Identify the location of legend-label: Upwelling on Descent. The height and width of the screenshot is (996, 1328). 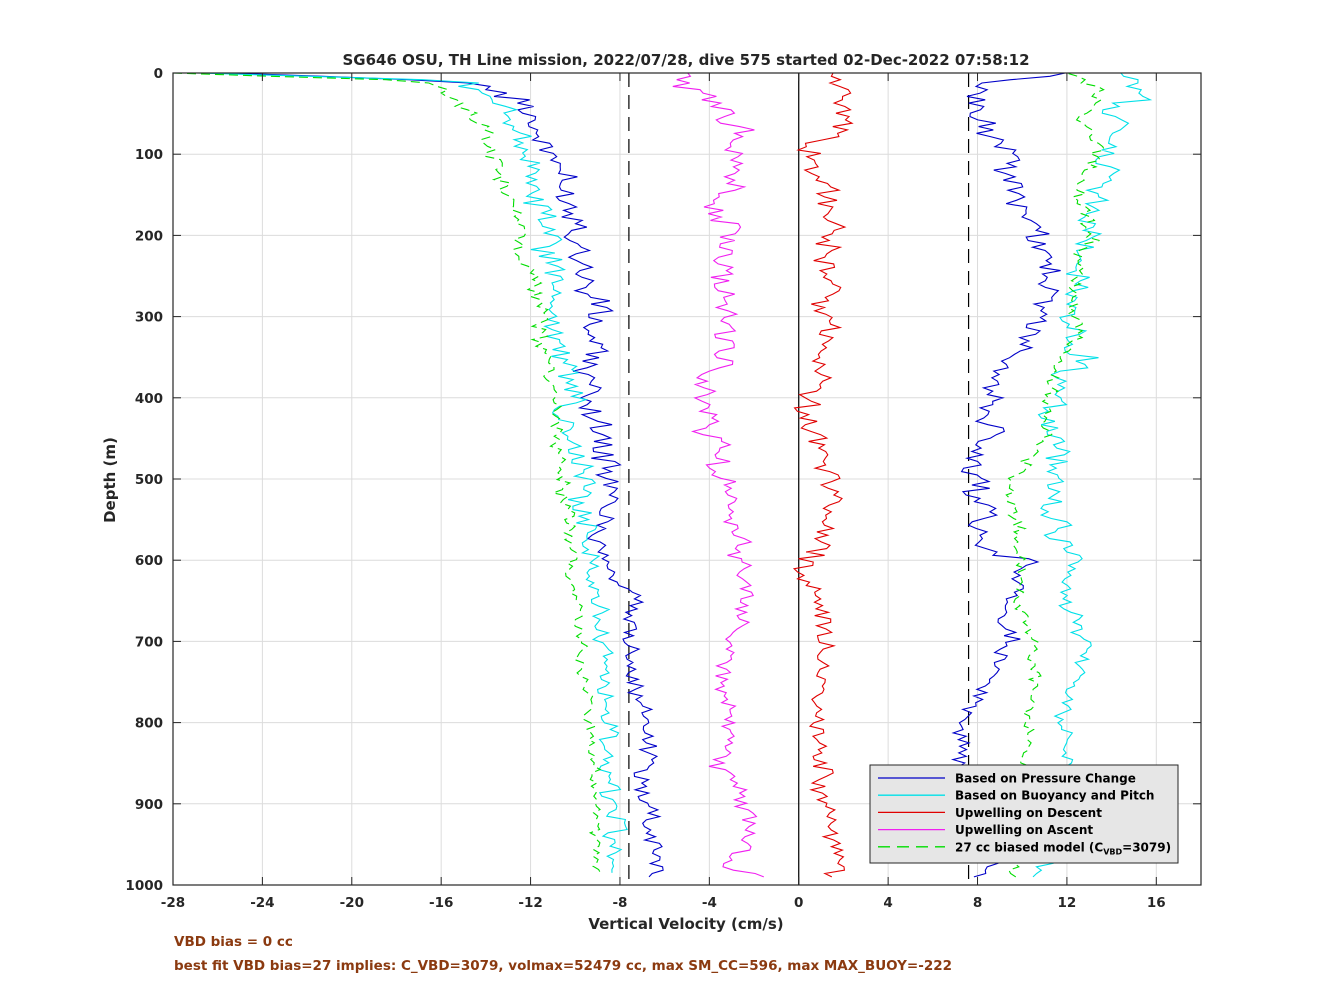
(1028, 813).